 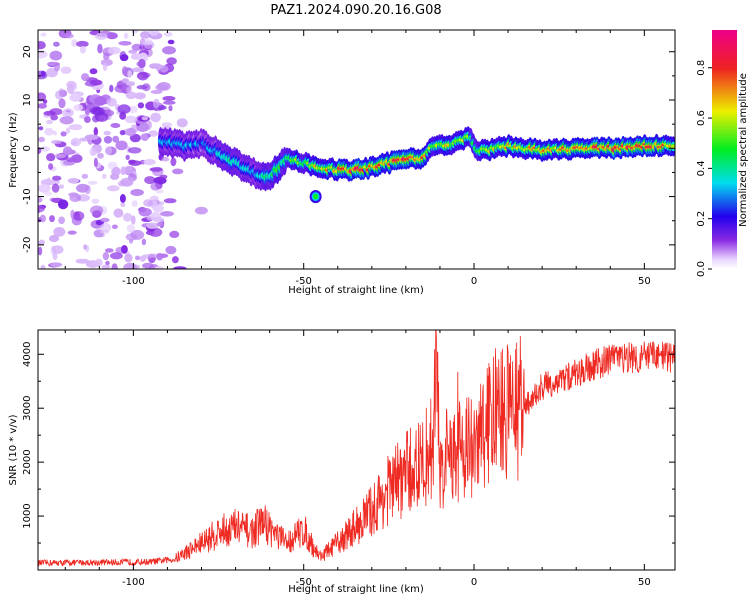 I want to click on spectrogram-y-tick-label: 20, so click(x=27, y=51).